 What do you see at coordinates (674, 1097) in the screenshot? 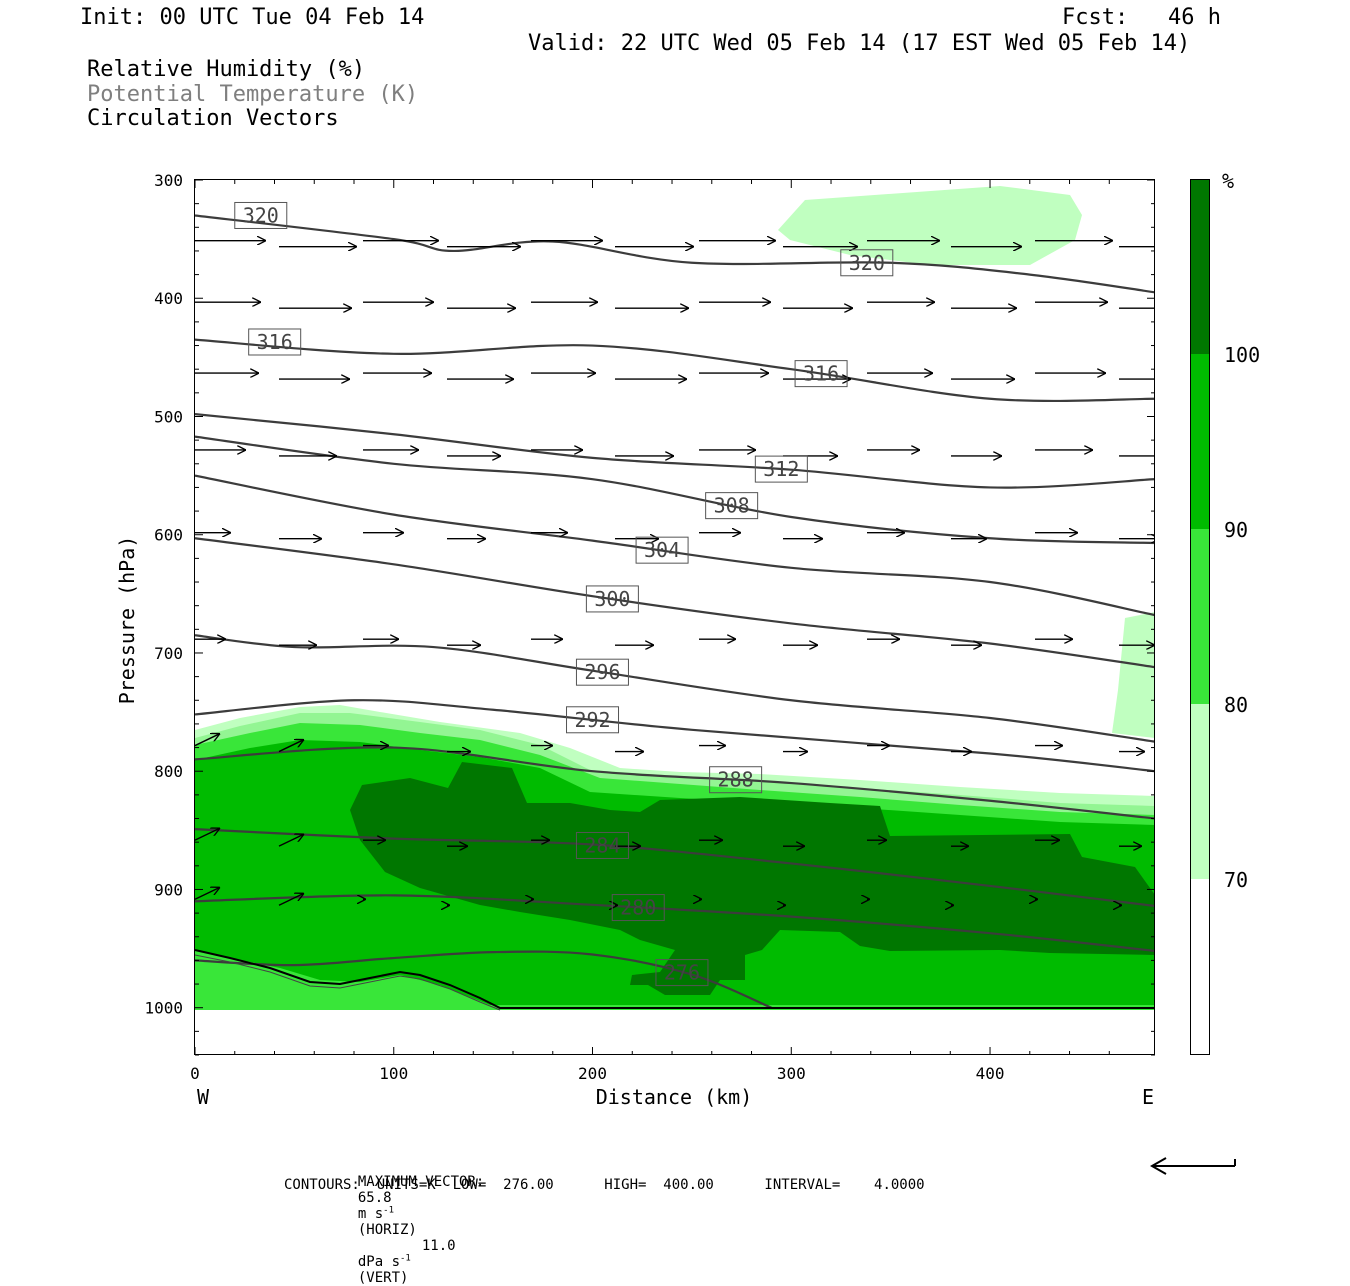
I see `x-axis-title: Distance (km)` at bounding box center [674, 1097].